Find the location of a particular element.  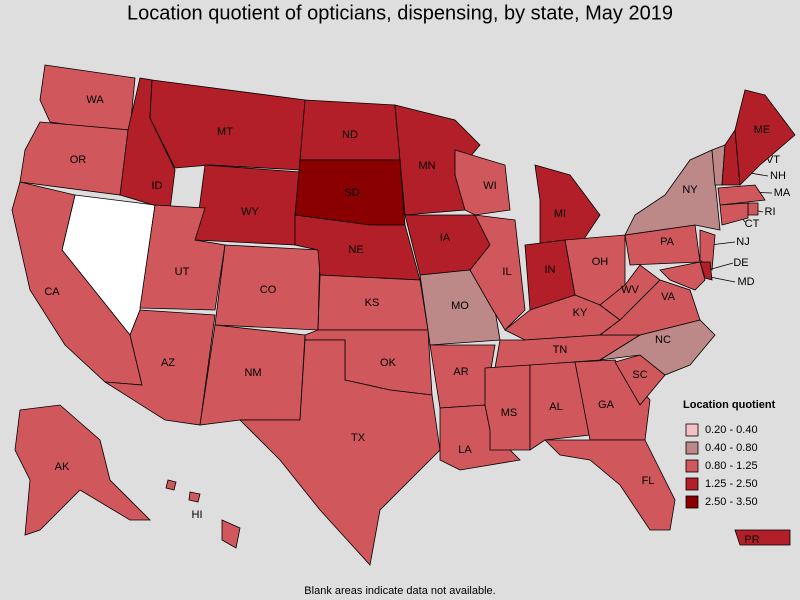

state-label: ID is located at coordinates (157, 186).